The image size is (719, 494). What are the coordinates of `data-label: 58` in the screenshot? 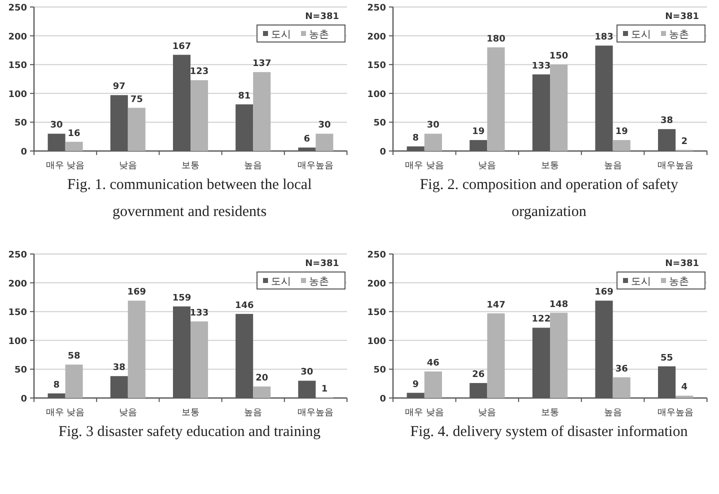 It's located at (74, 357).